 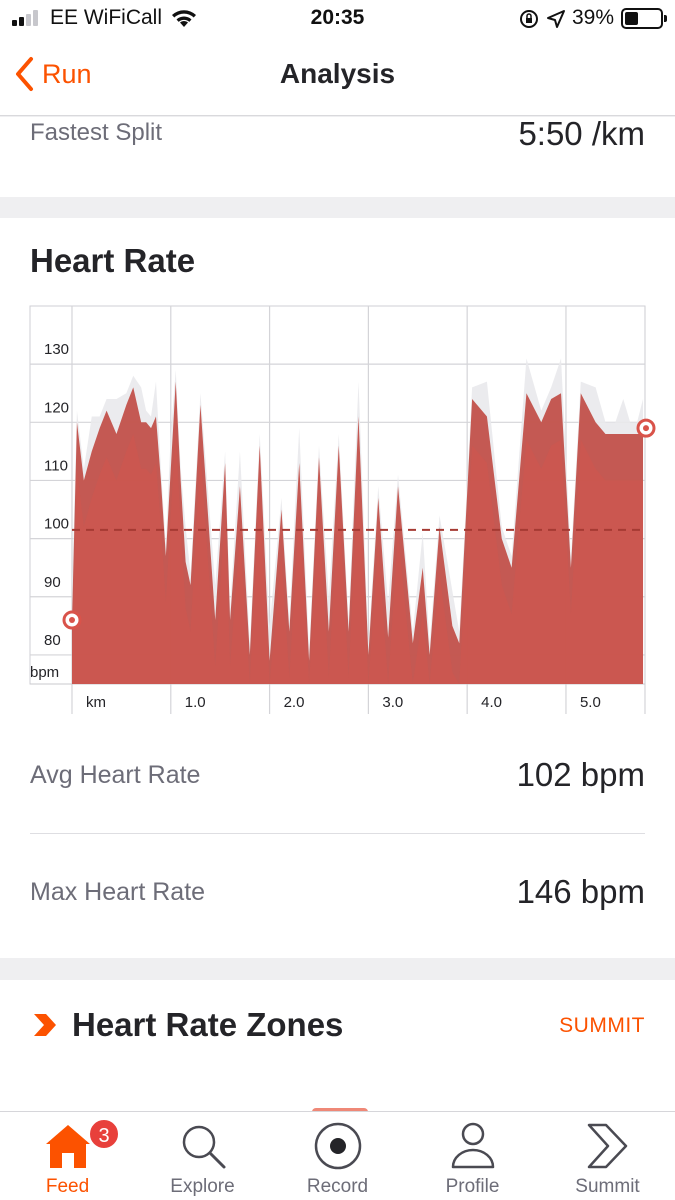 What do you see at coordinates (72, 620) in the screenshot?
I see `start-marker-dot` at bounding box center [72, 620].